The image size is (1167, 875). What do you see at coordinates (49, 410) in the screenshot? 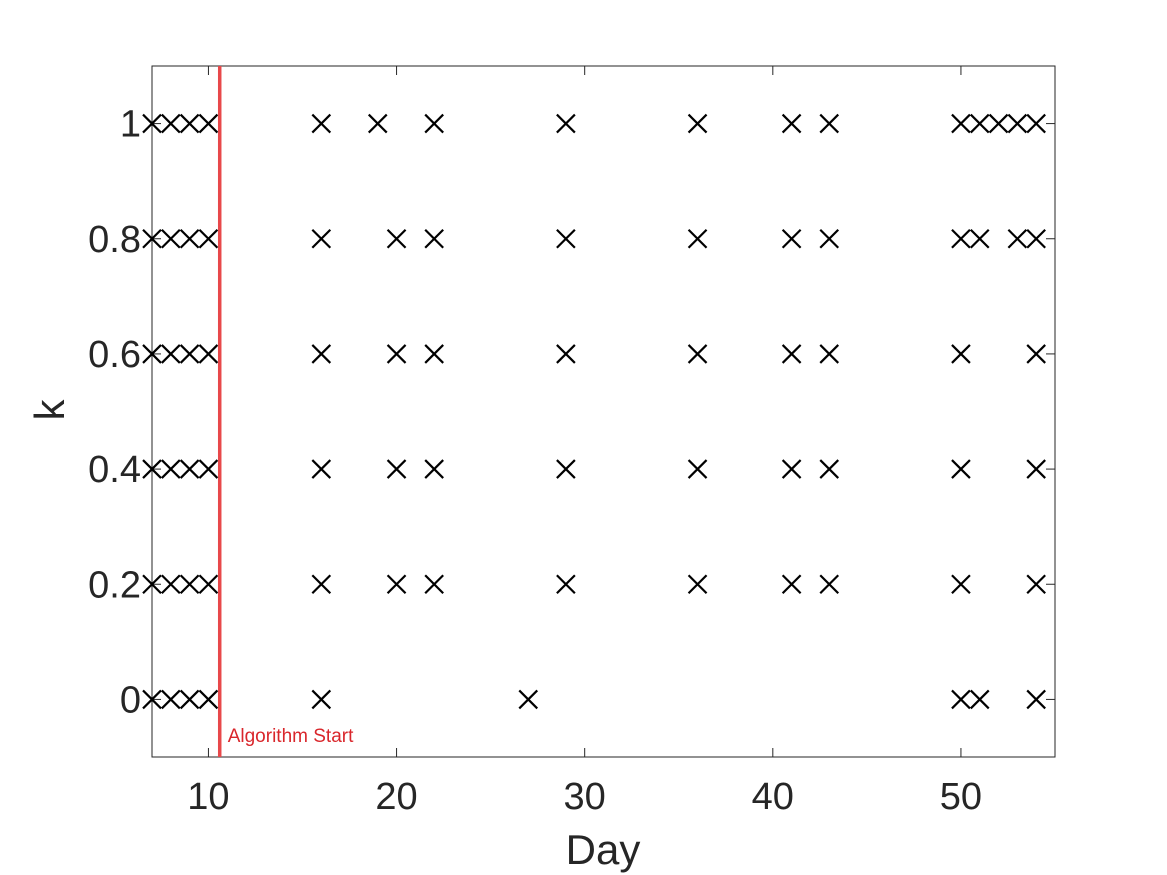
I see `y-axis-label: k` at bounding box center [49, 410].